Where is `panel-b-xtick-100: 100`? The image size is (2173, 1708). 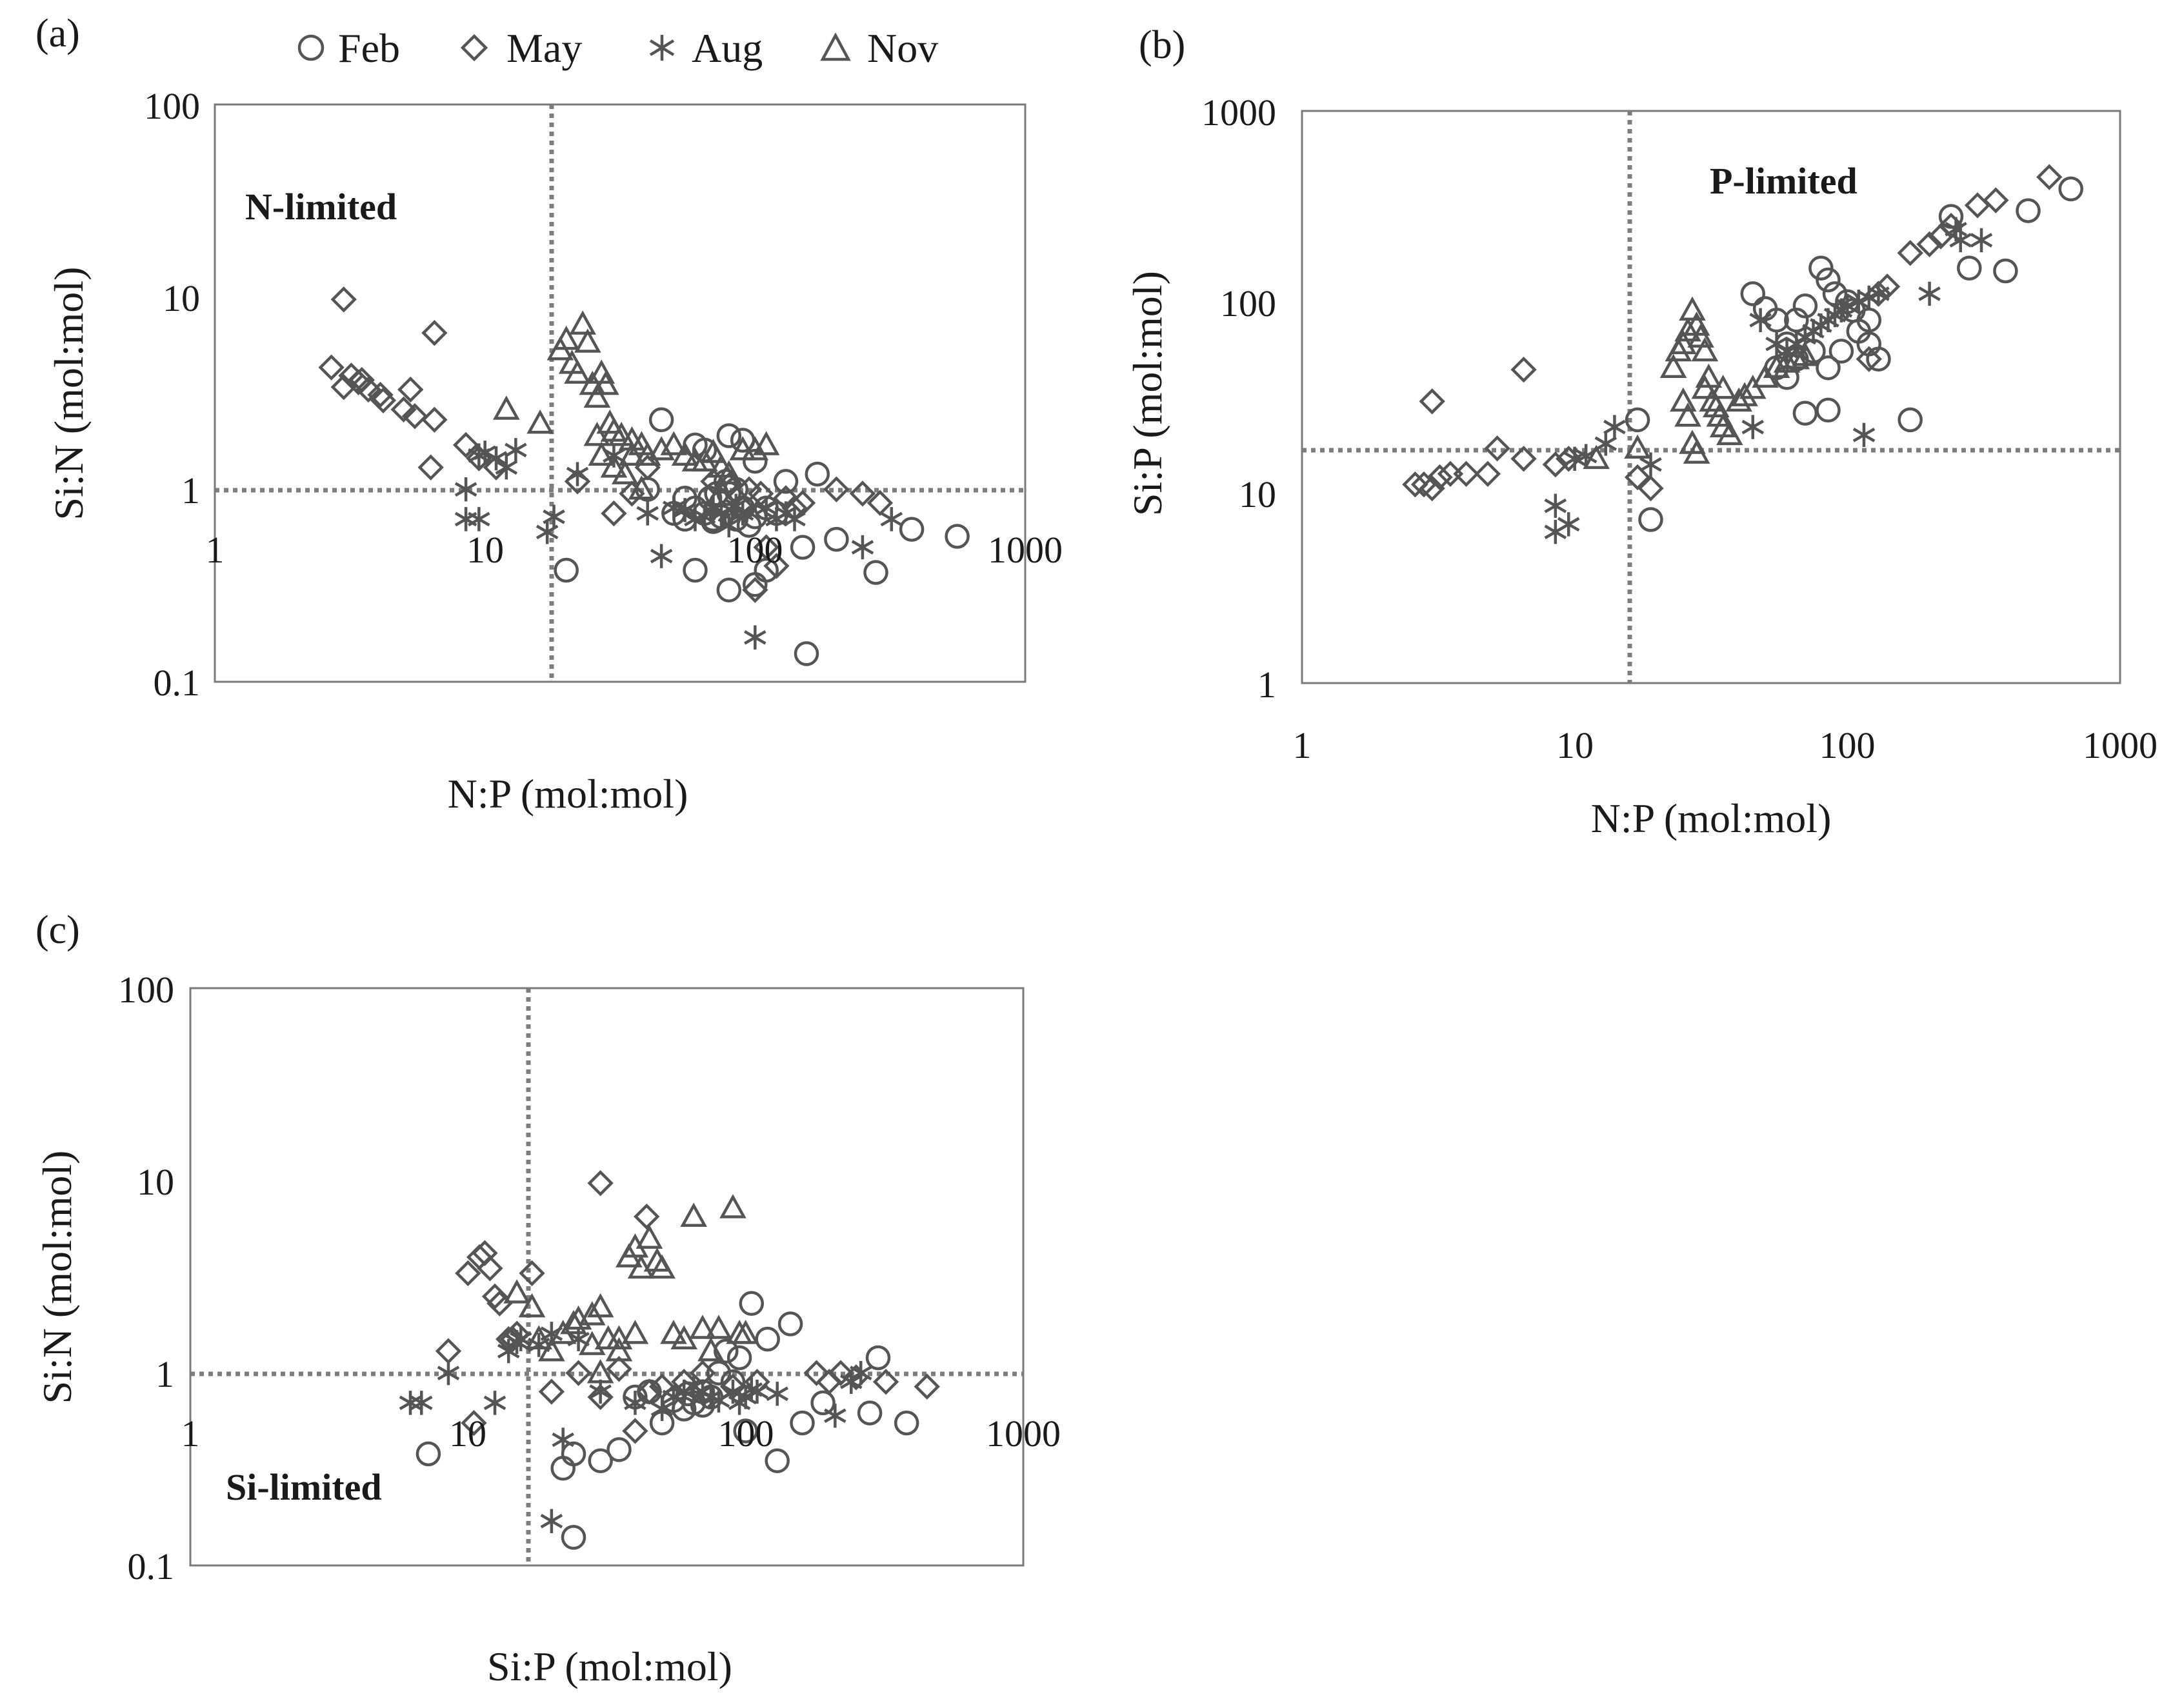
panel-b-xtick-100: 100 is located at coordinates (1847, 745).